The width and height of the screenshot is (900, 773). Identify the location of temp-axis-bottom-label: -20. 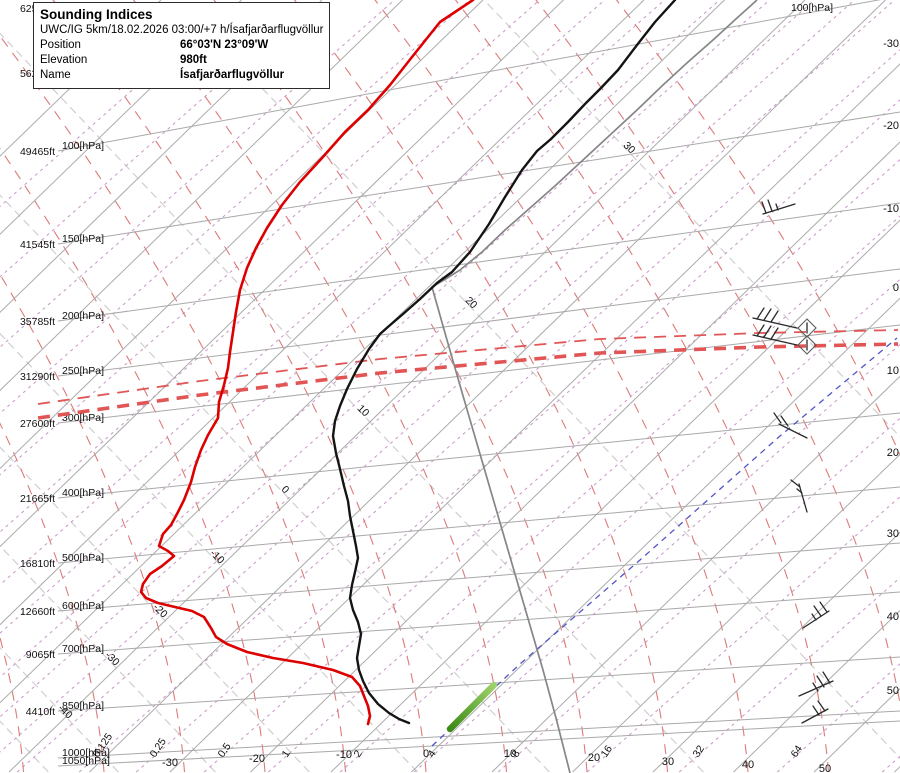
(257, 759).